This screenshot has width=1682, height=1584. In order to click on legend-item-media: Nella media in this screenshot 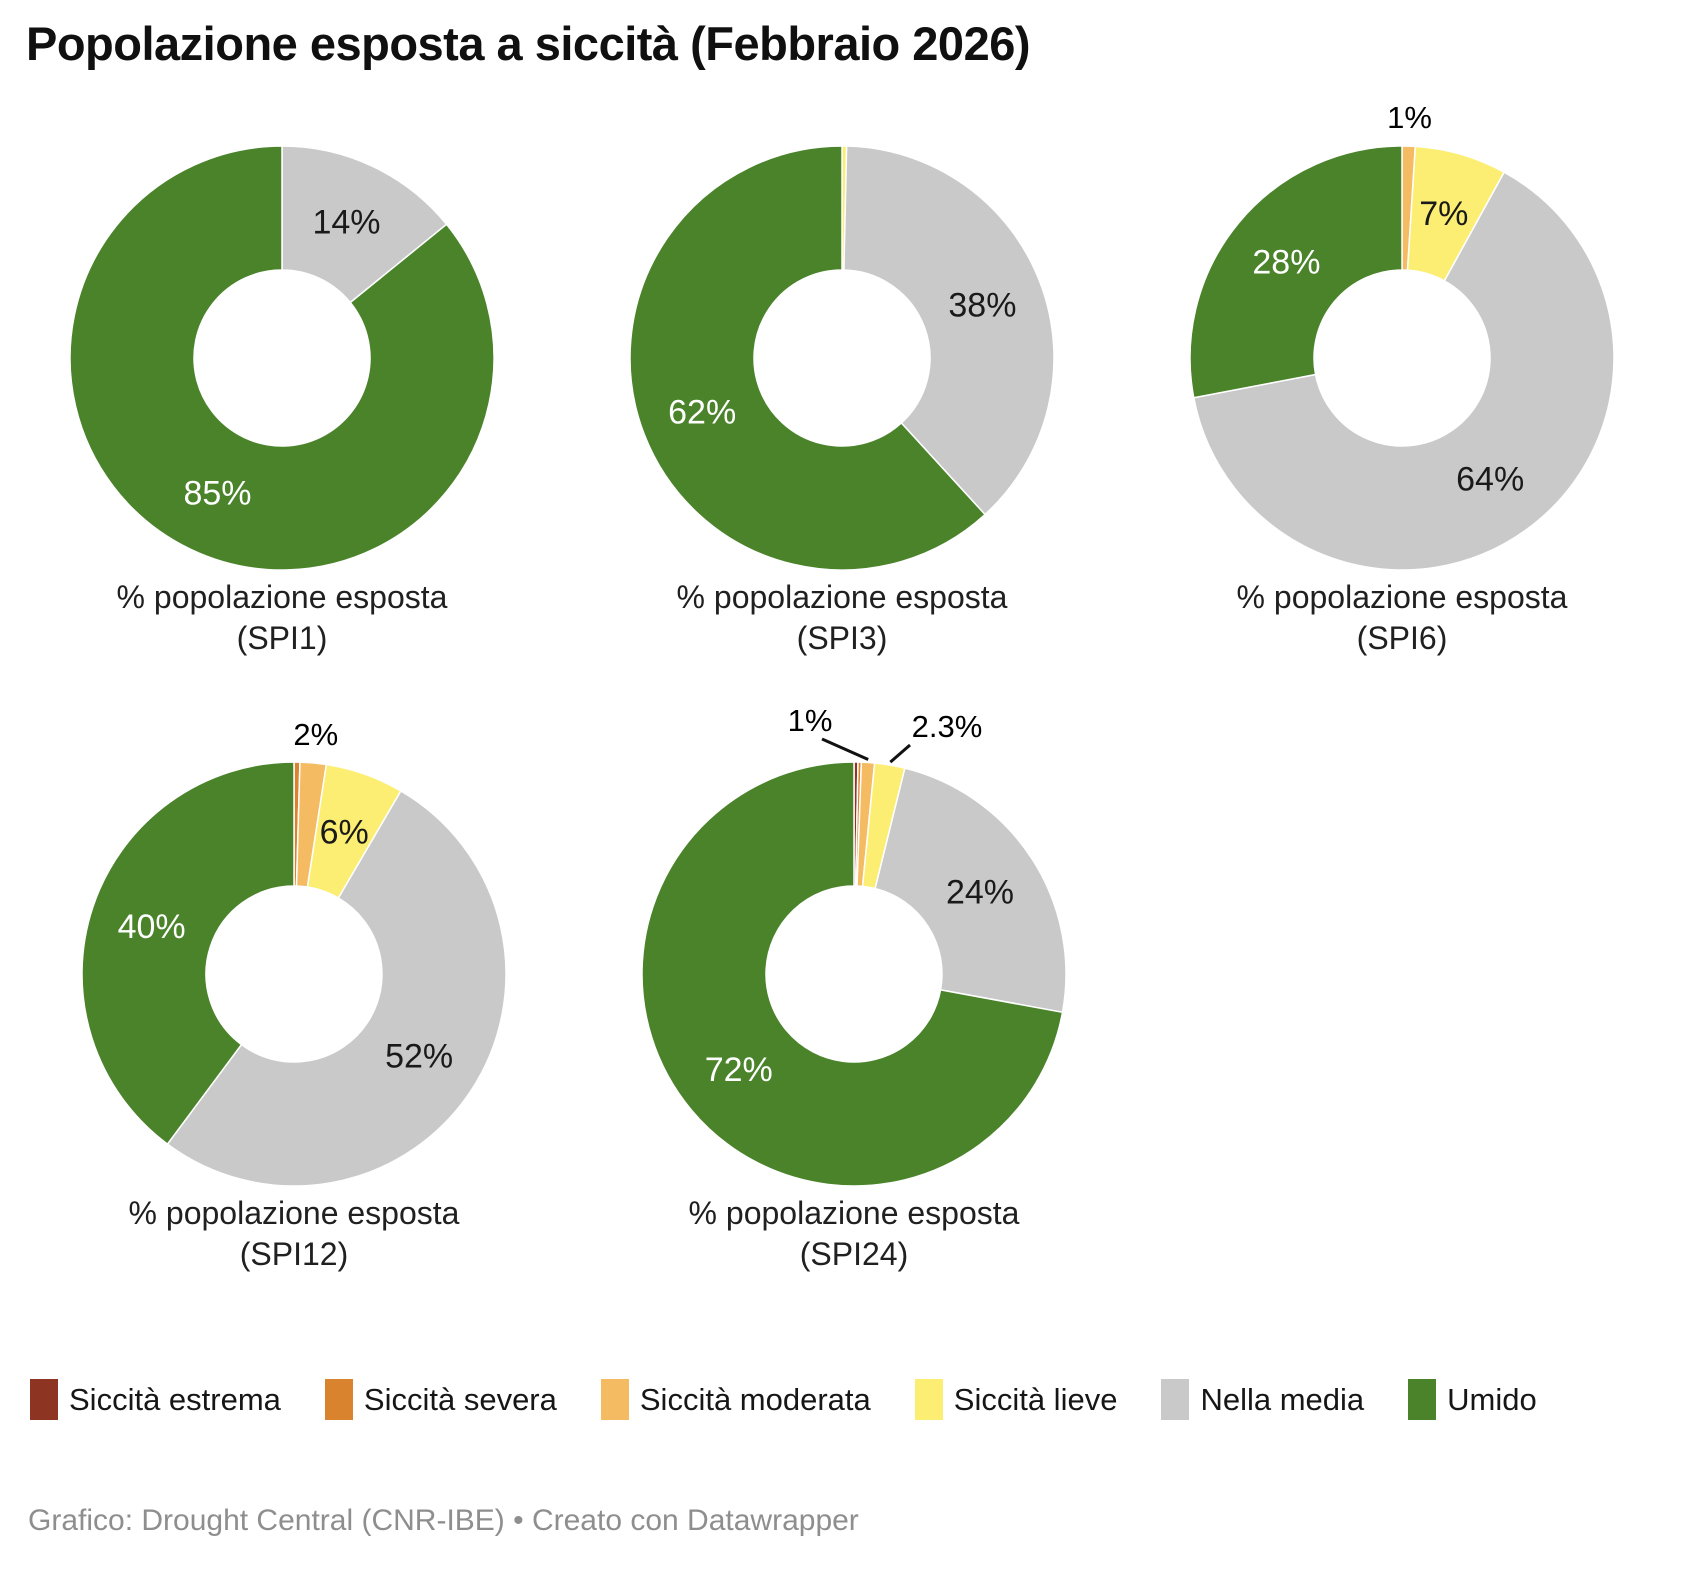, I will do `click(1262, 1399)`.